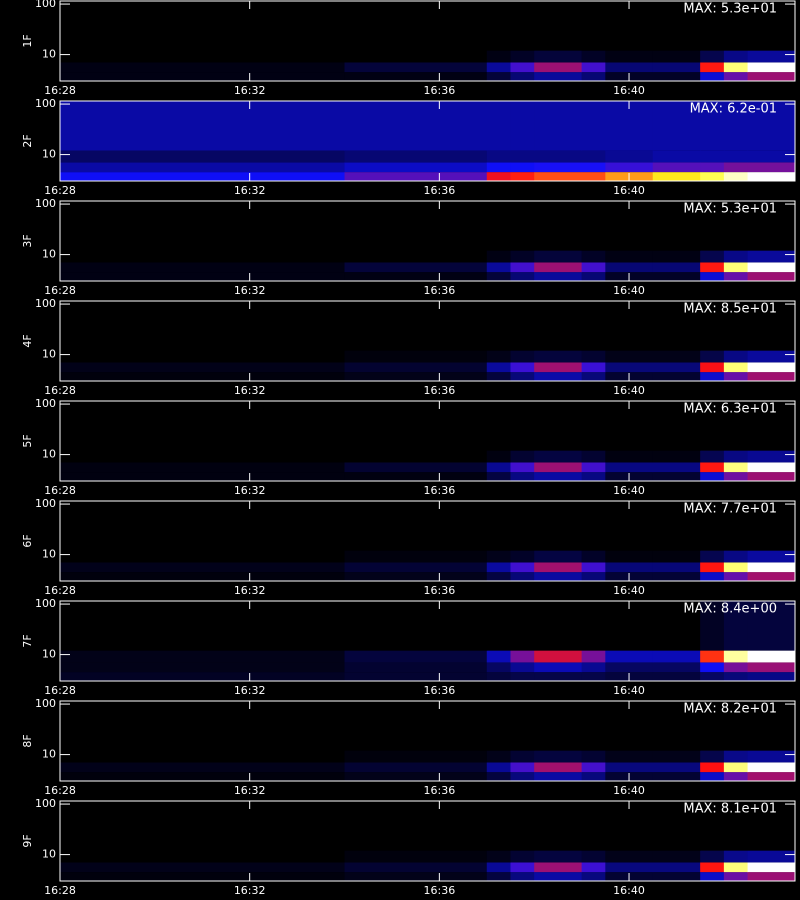 The width and height of the screenshot is (800, 900). Describe the element at coordinates (730, 209) in the screenshot. I see `max-annotation: MAX: 5.3e+01` at that location.